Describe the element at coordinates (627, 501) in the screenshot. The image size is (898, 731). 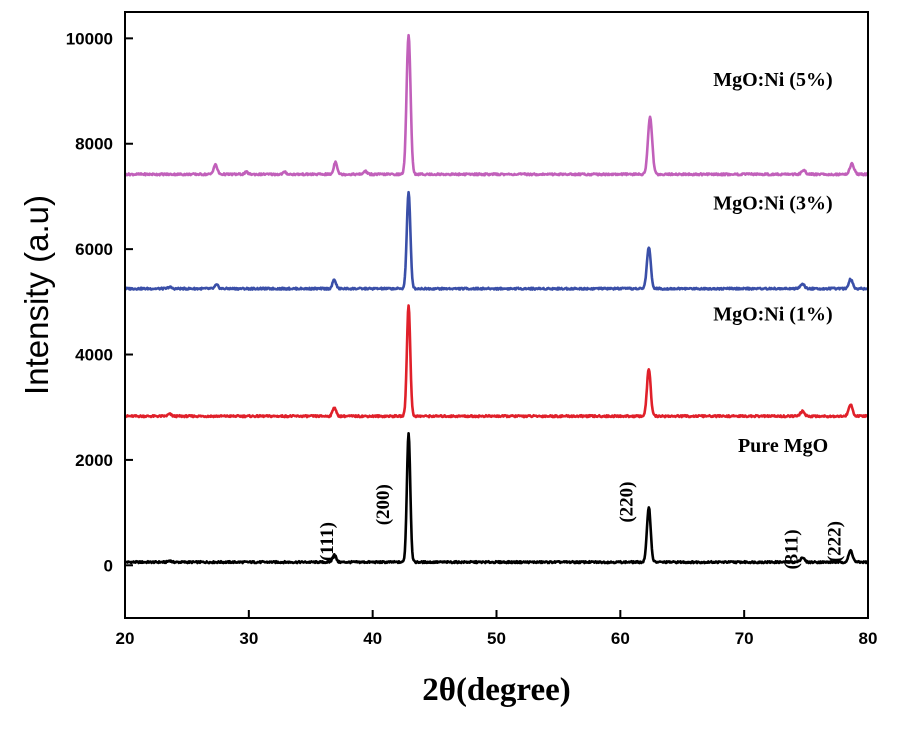
I see `peak-annotation: (220)` at that location.